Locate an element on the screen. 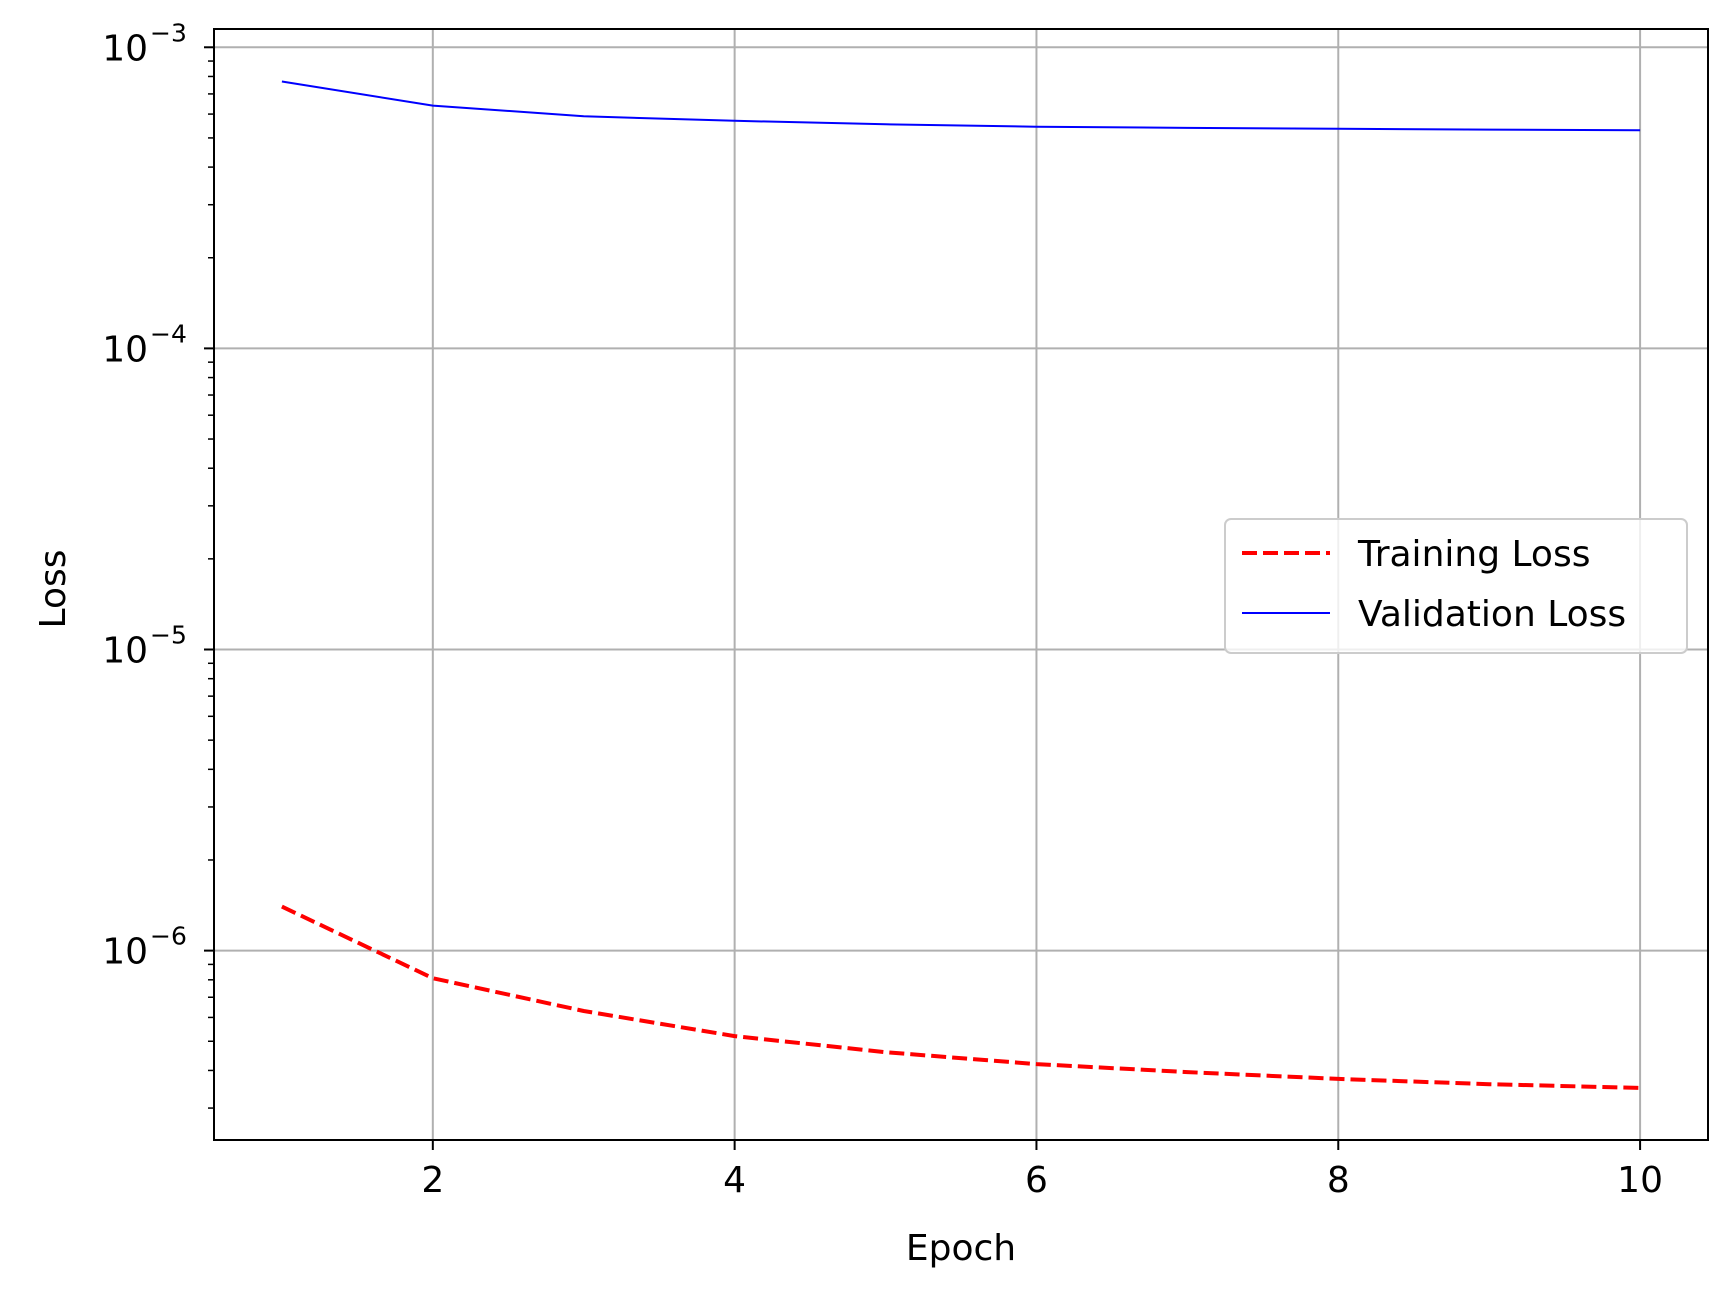 This screenshot has height=1294, width=1730. y-tick-exponent: −5 is located at coordinates (168, 635).